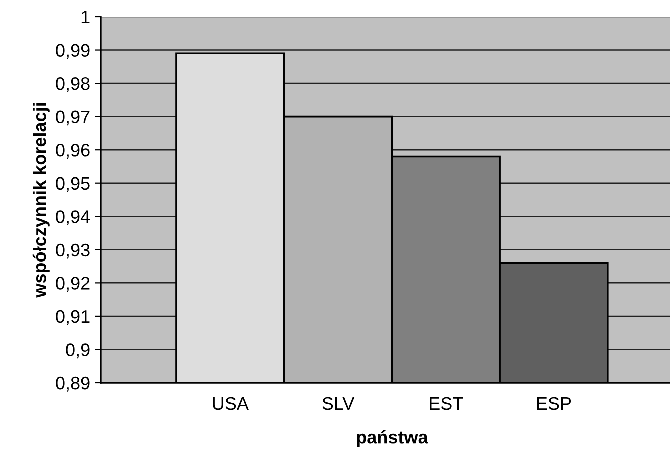 Image resolution: width=670 pixels, height=462 pixels. I want to click on x-tick-label: USA, so click(231, 403).